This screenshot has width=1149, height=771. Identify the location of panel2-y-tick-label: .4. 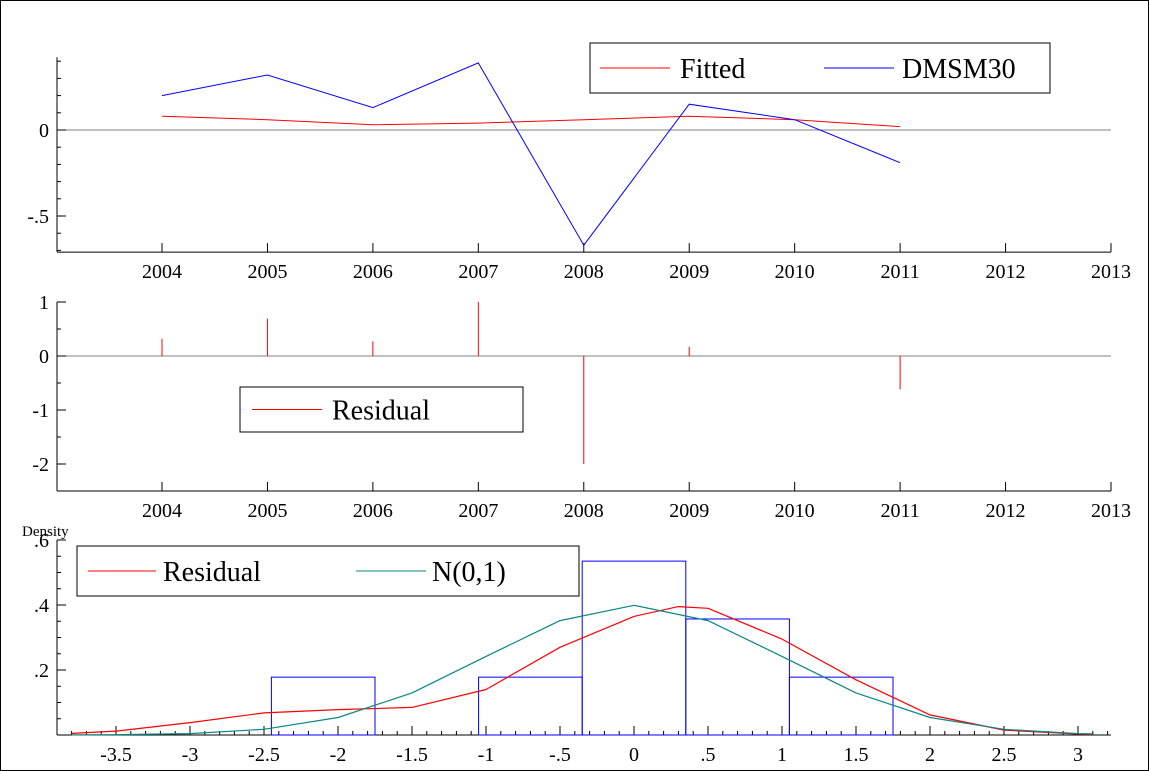
(41, 606).